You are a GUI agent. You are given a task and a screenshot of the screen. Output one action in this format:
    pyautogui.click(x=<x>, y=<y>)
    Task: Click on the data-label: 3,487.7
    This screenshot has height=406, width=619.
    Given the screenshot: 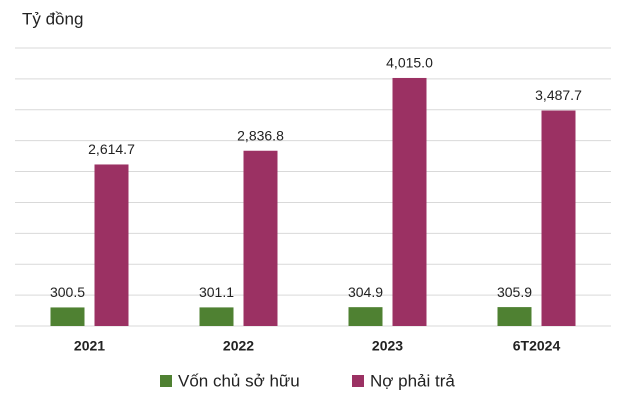 What is the action you would take?
    pyautogui.click(x=558, y=95)
    